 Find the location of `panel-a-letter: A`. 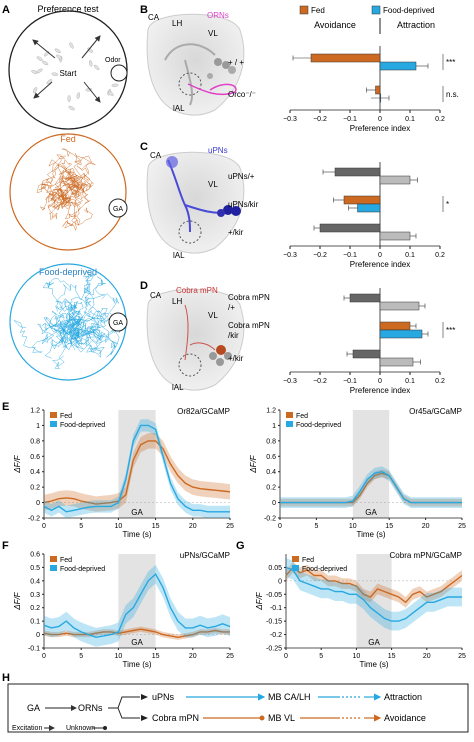

panel-a-letter: A is located at coordinates (6, 10).